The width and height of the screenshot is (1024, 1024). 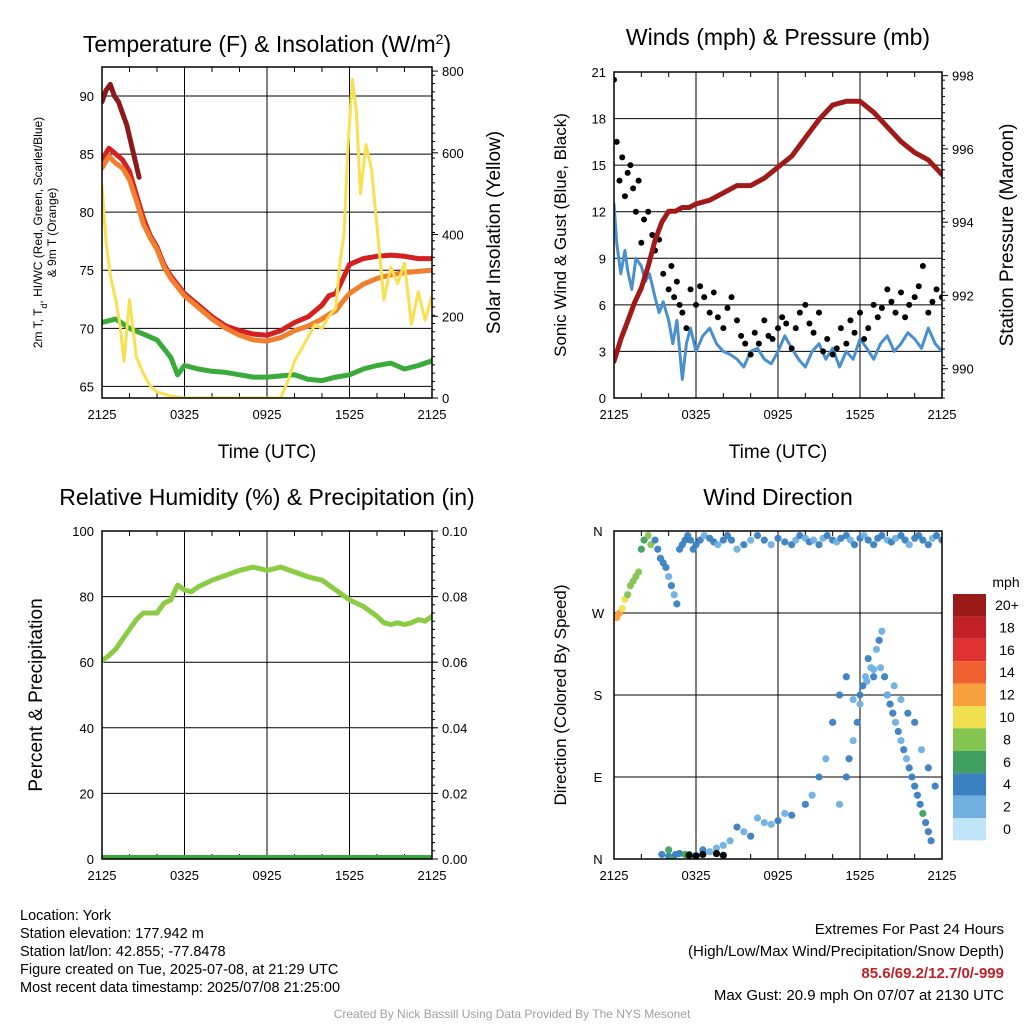 What do you see at coordinates (87, 96) in the screenshot?
I see `y-tick-label: 90` at bounding box center [87, 96].